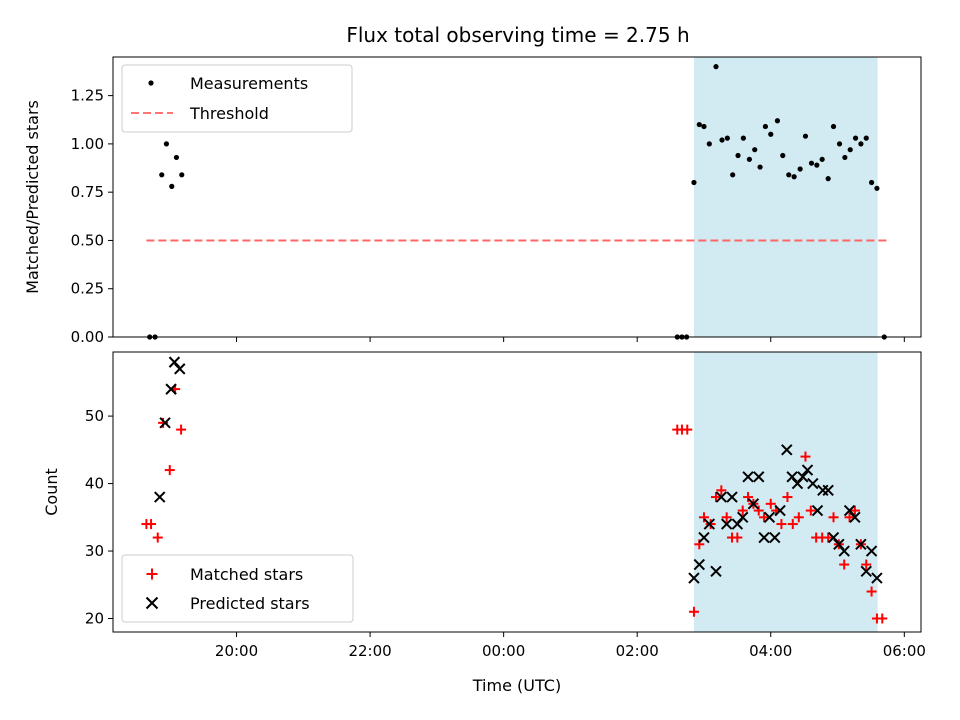  I want to click on bottom-y-tick-label: 30, so click(94, 551).